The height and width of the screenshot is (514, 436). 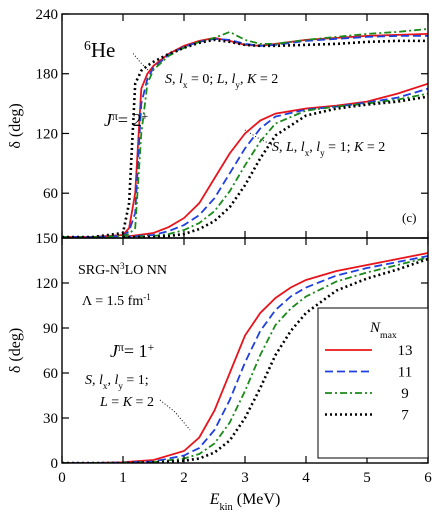 I want to click on text-part: =, so click(x=115, y=402).